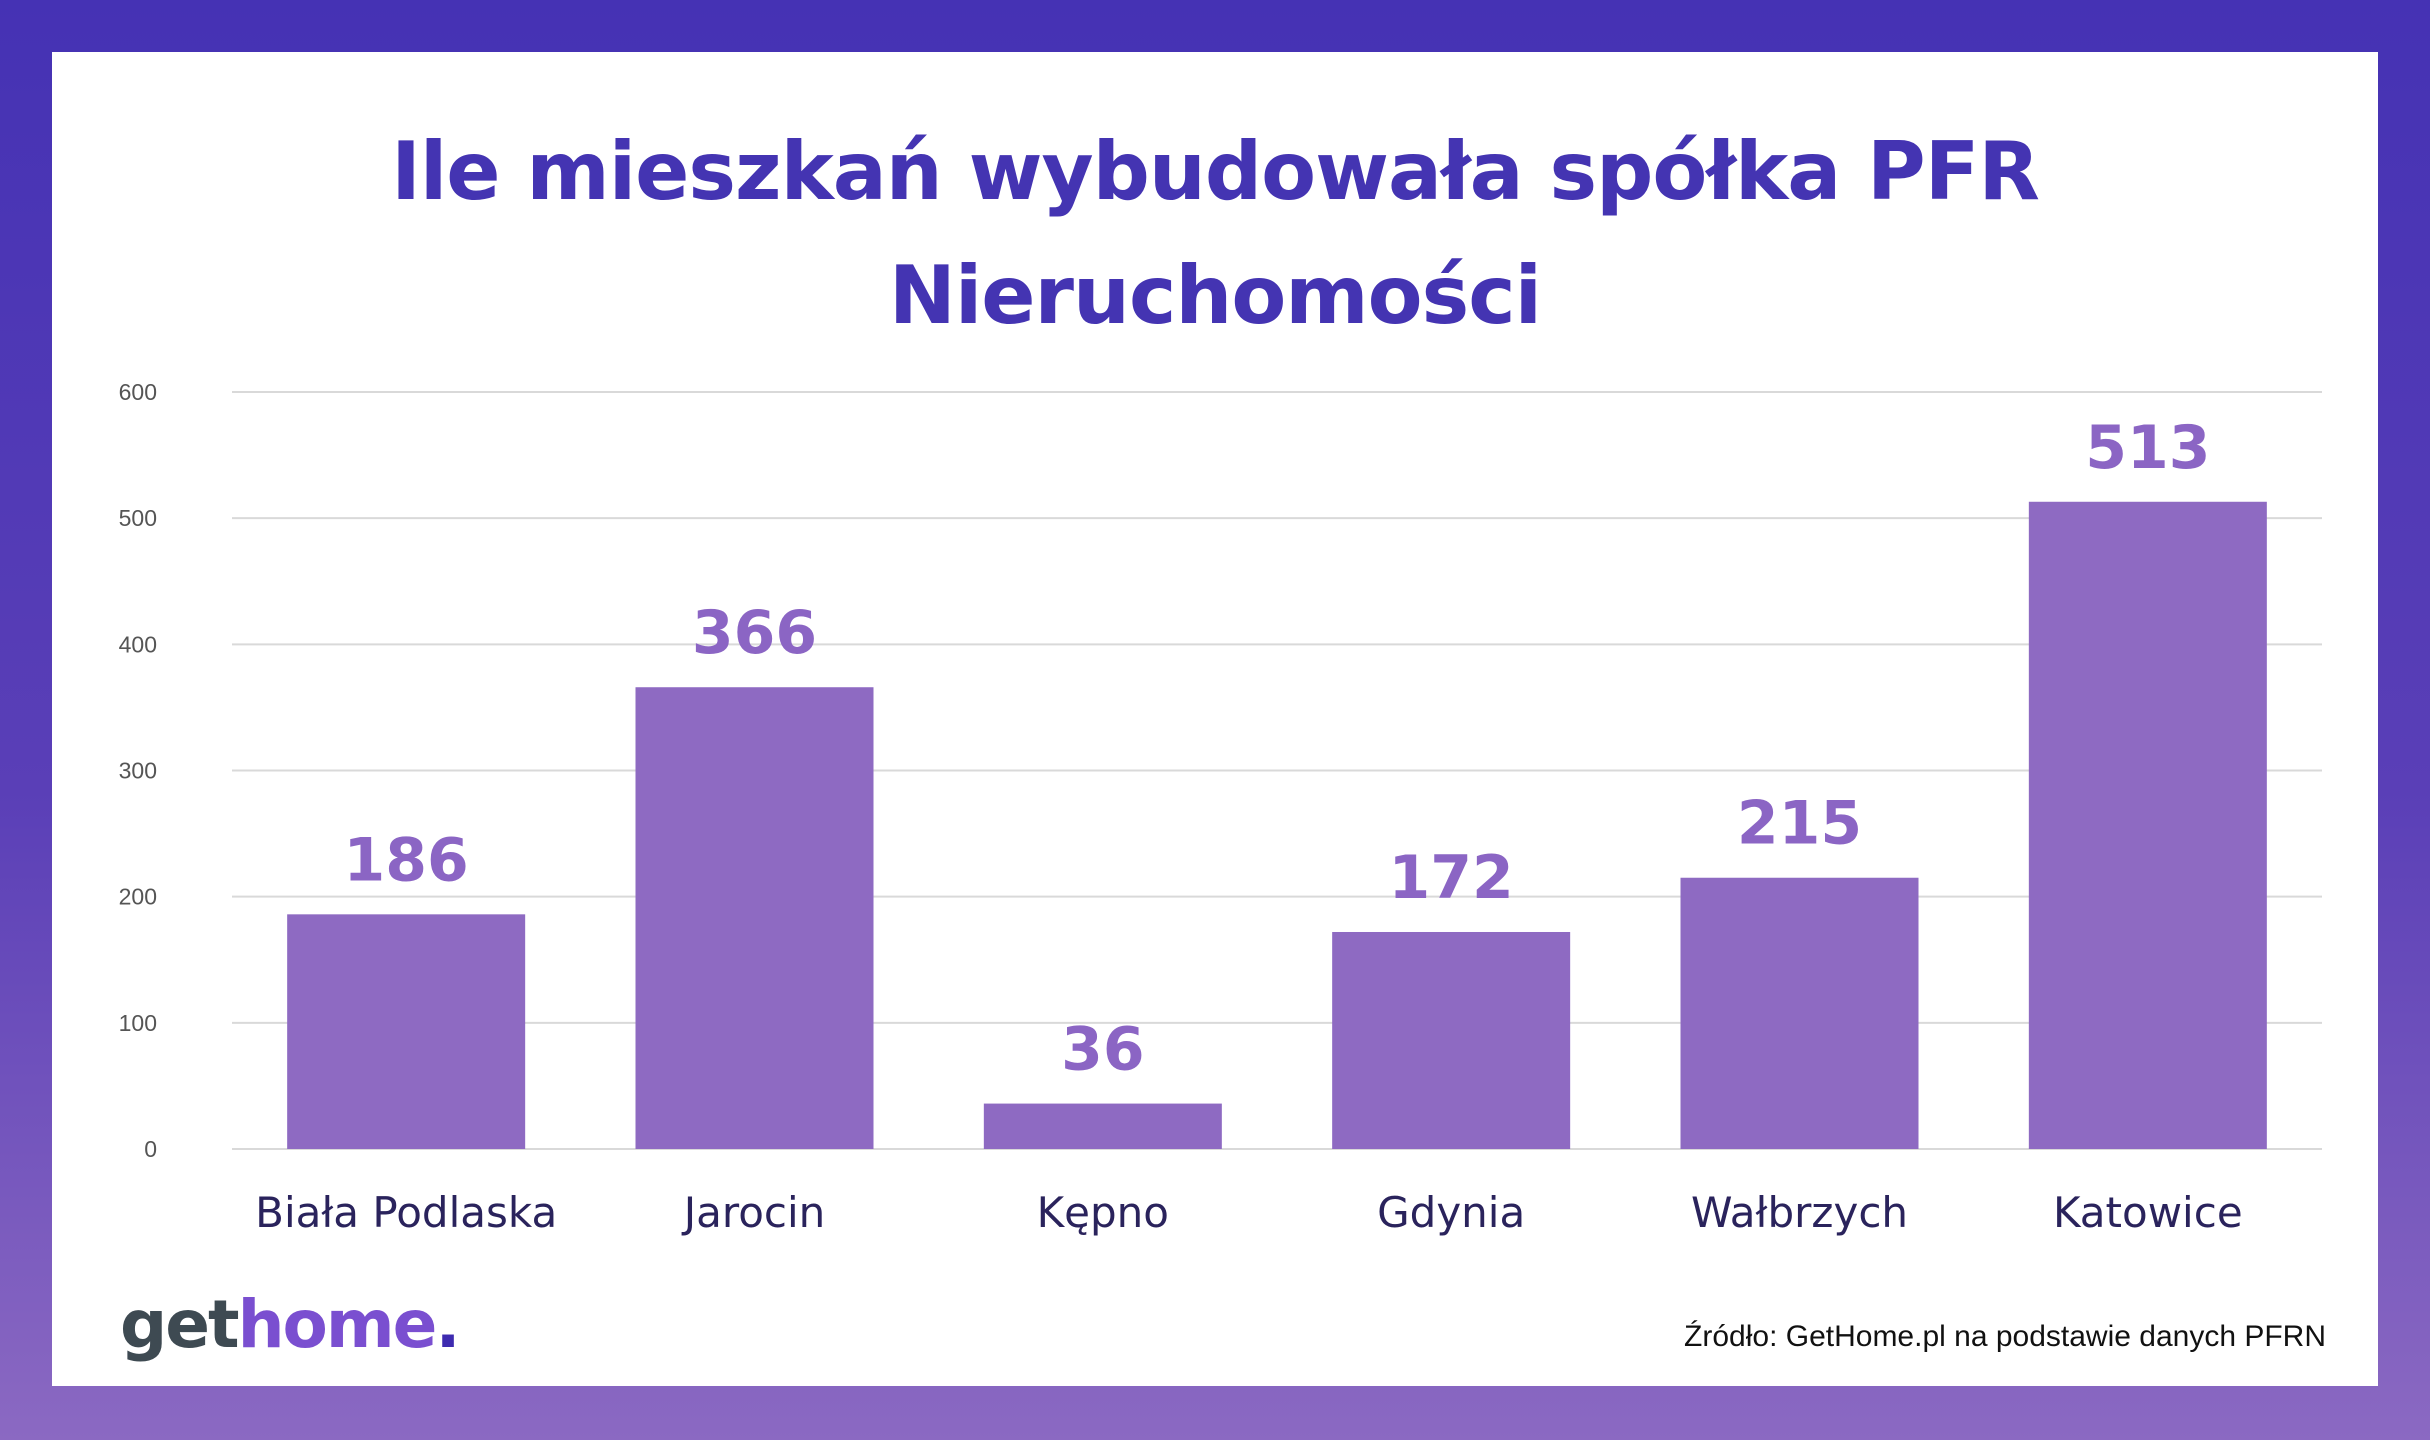 Image resolution: width=2430 pixels, height=1440 pixels. What do you see at coordinates (1103, 1212) in the screenshot?
I see `x-category-label: Kępno` at bounding box center [1103, 1212].